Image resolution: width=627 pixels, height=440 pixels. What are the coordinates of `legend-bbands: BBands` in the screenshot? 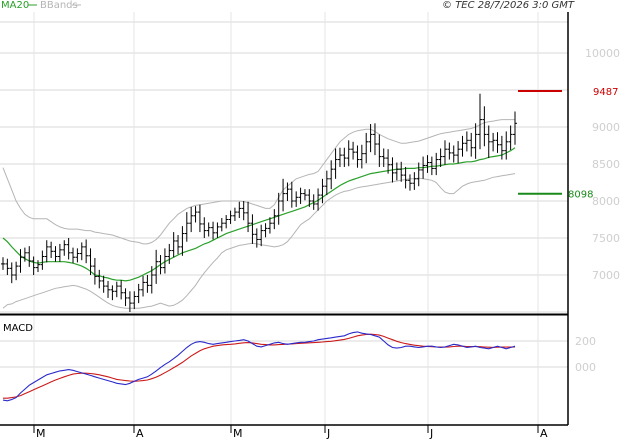 It's located at (59, 5).